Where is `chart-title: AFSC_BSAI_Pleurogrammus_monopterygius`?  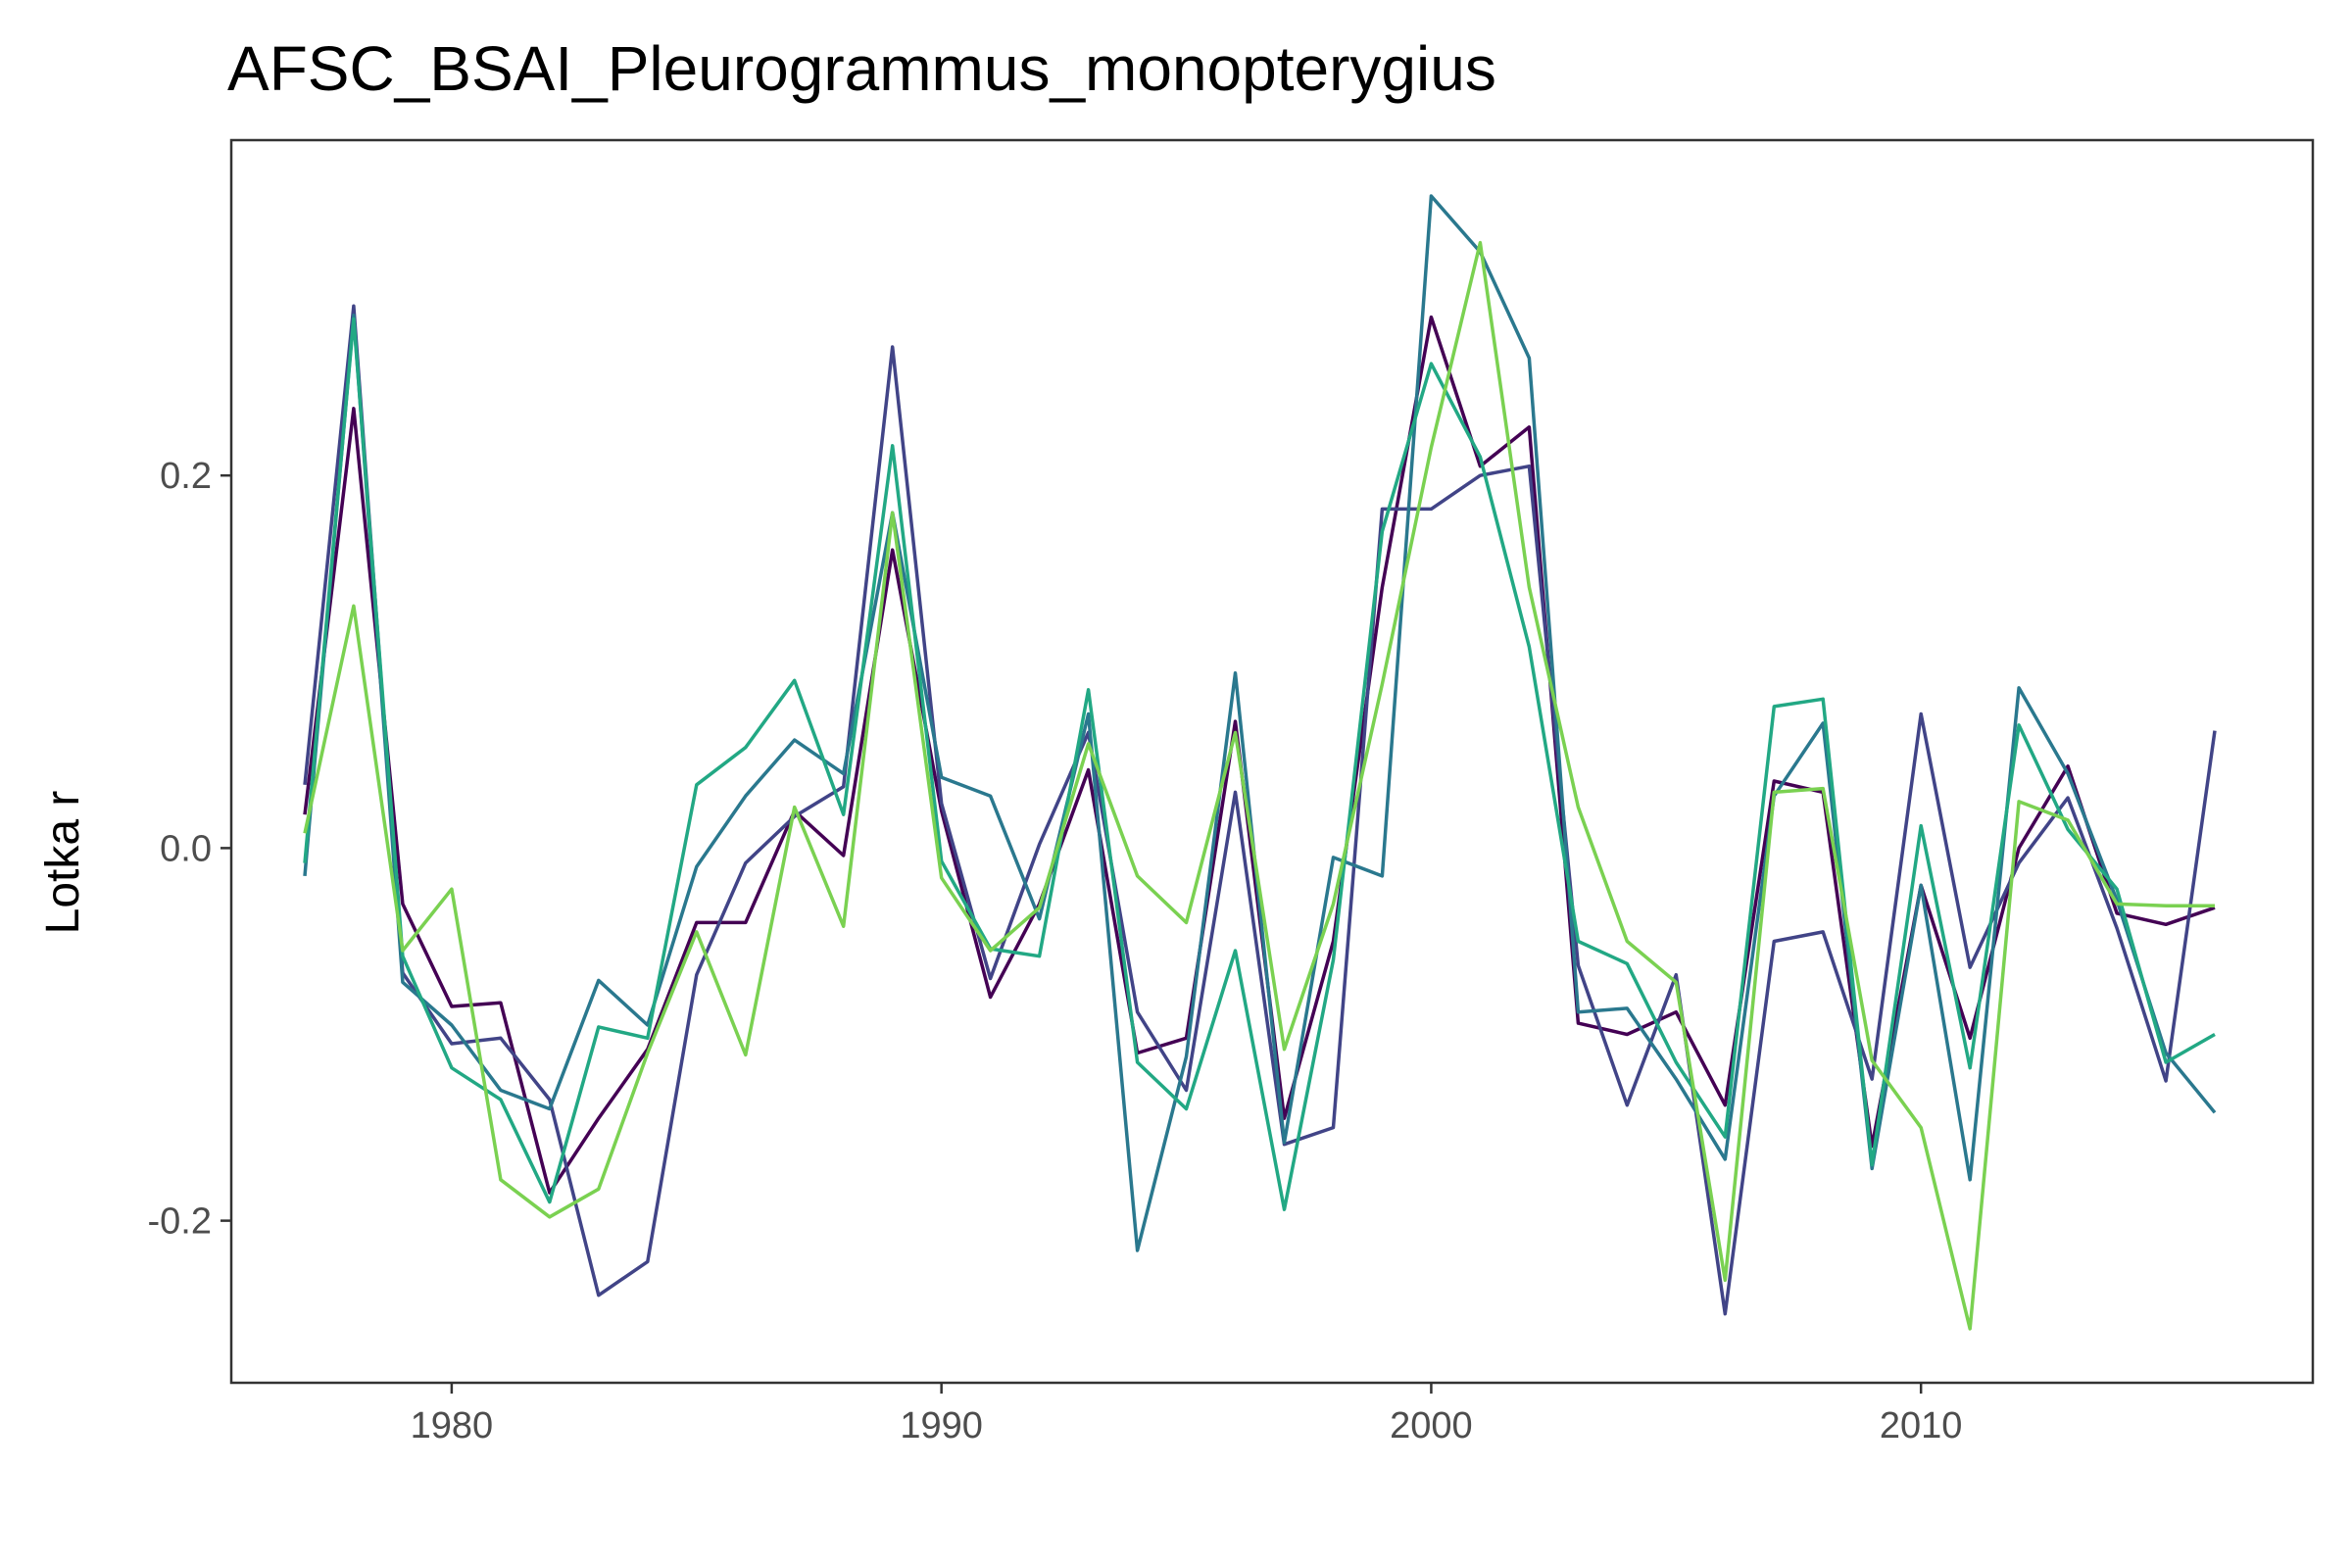
chart-title: AFSC_BSAI_Pleurogrammus_monopterygius is located at coordinates (861, 68).